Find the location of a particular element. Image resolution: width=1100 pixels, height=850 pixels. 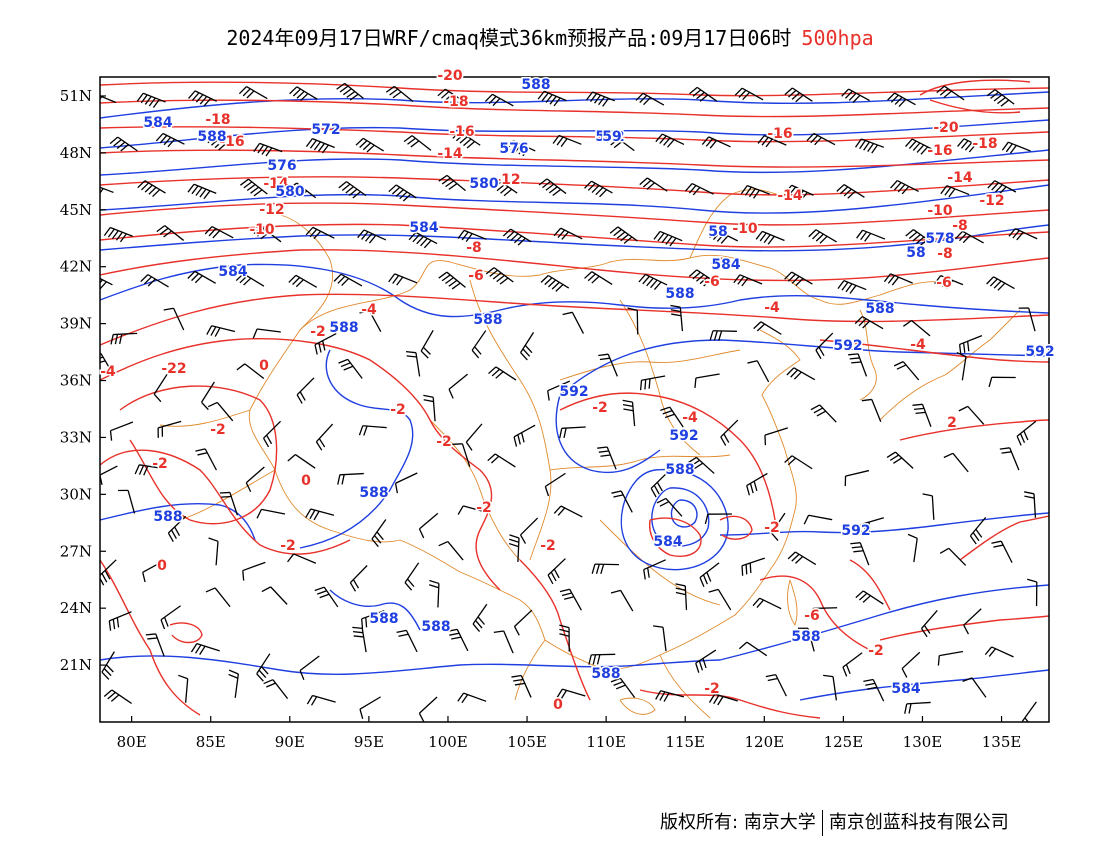

indochina-border is located at coordinates (612, 679).